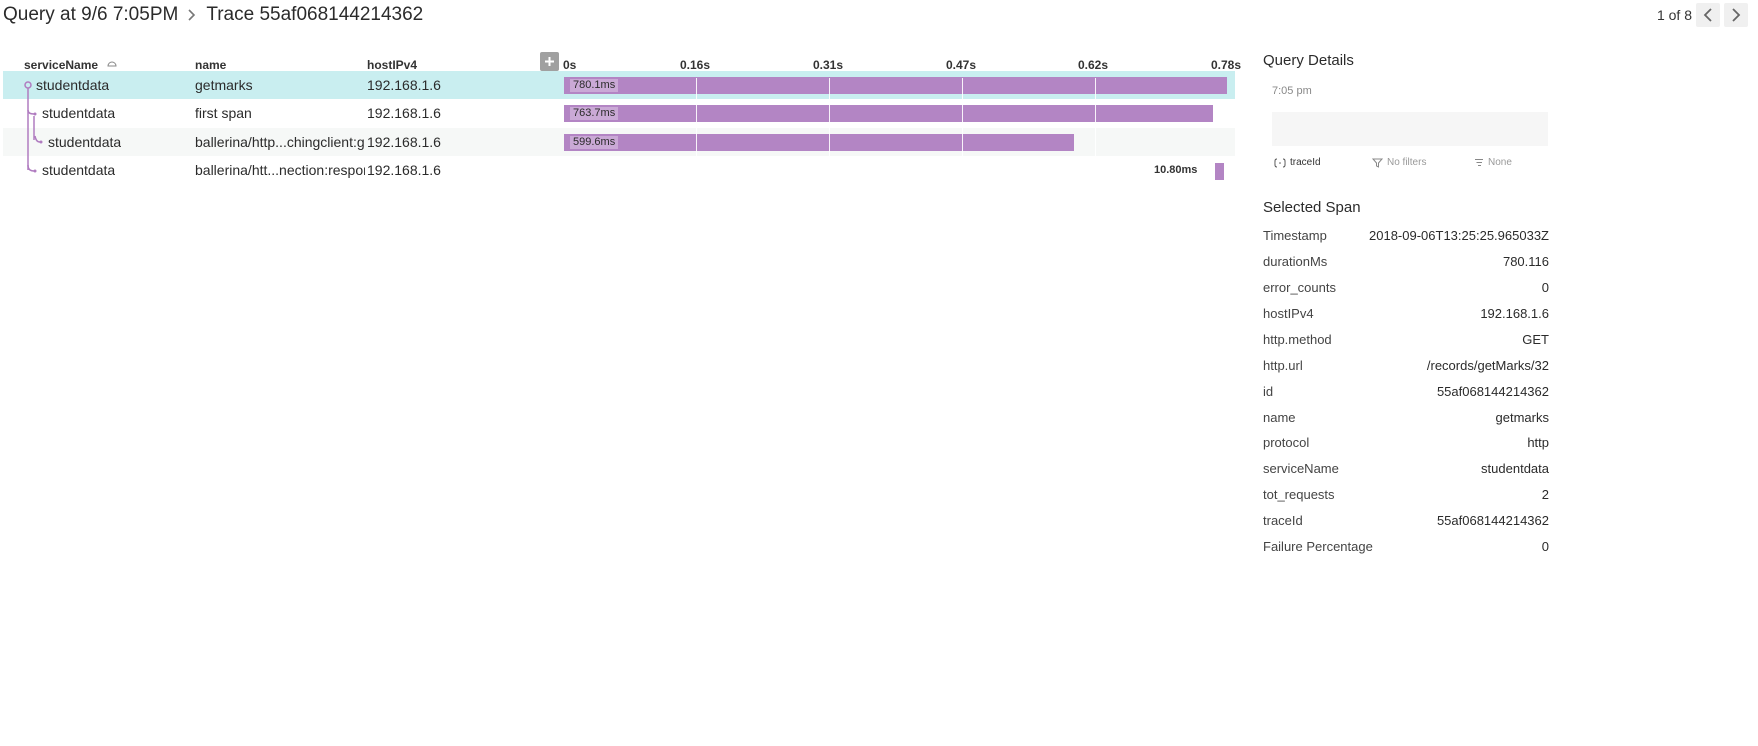  I want to click on span-field-value: GET, so click(1535, 339).